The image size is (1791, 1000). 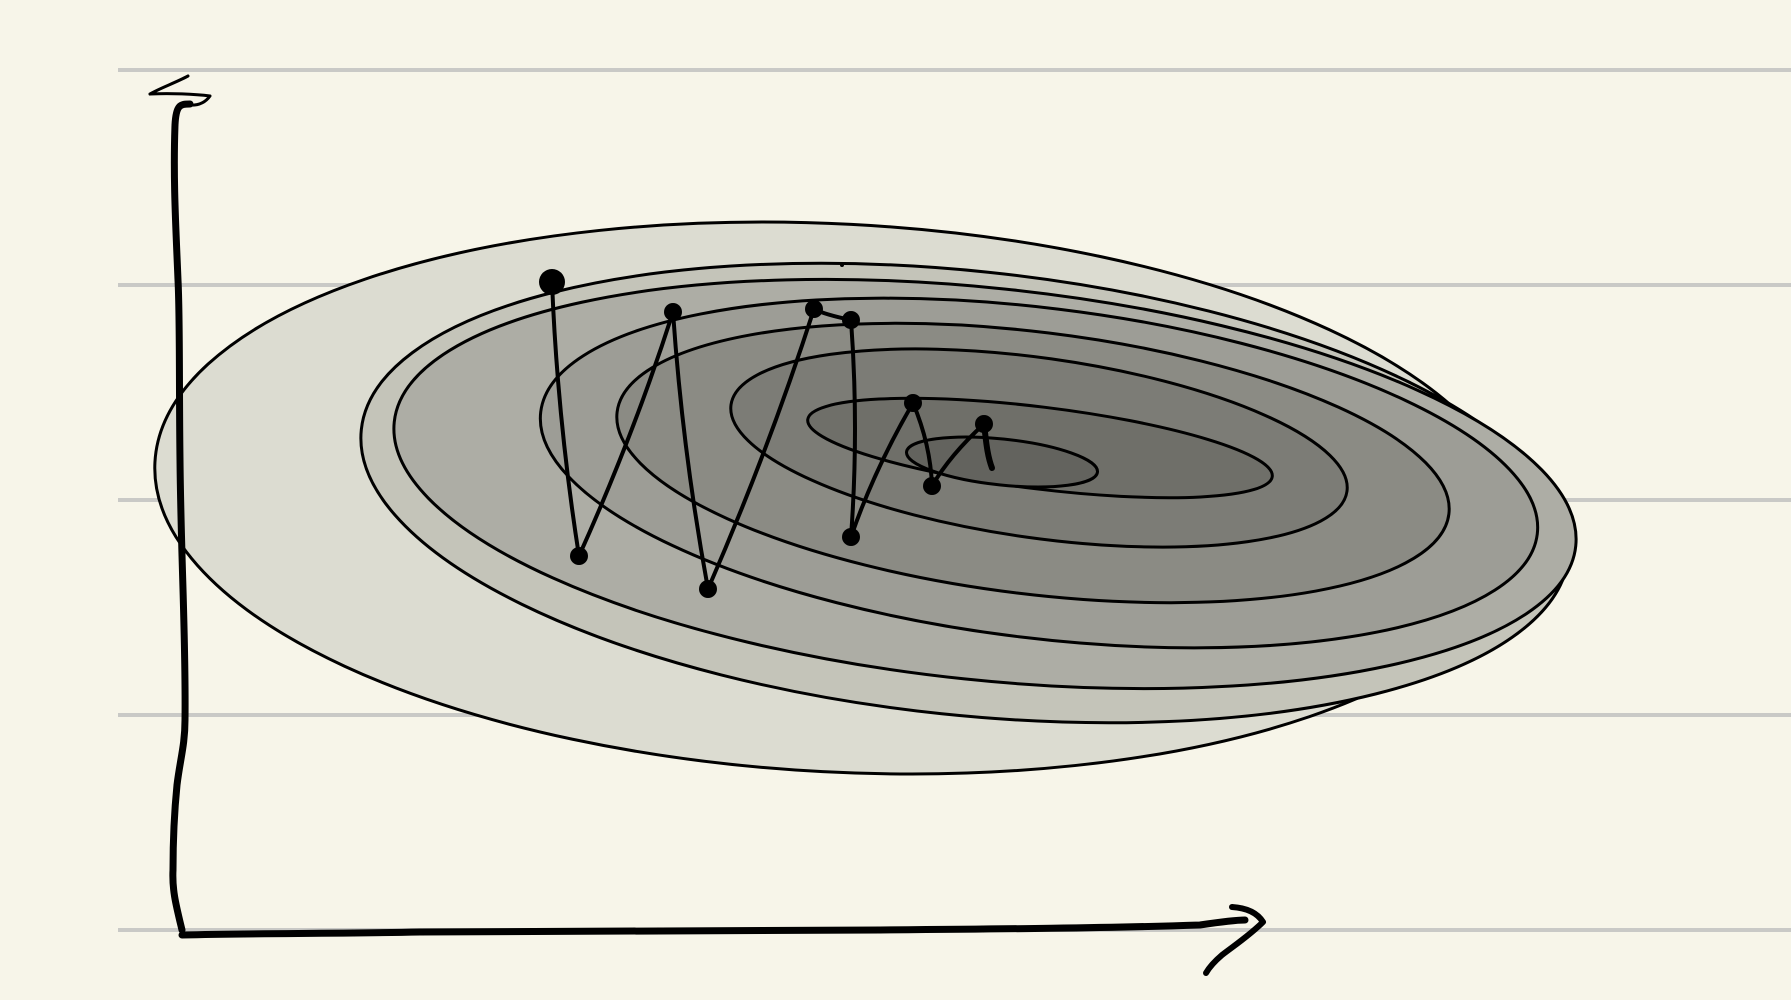 What do you see at coordinates (767, 430) in the screenshot?
I see `descent-path` at bounding box center [767, 430].